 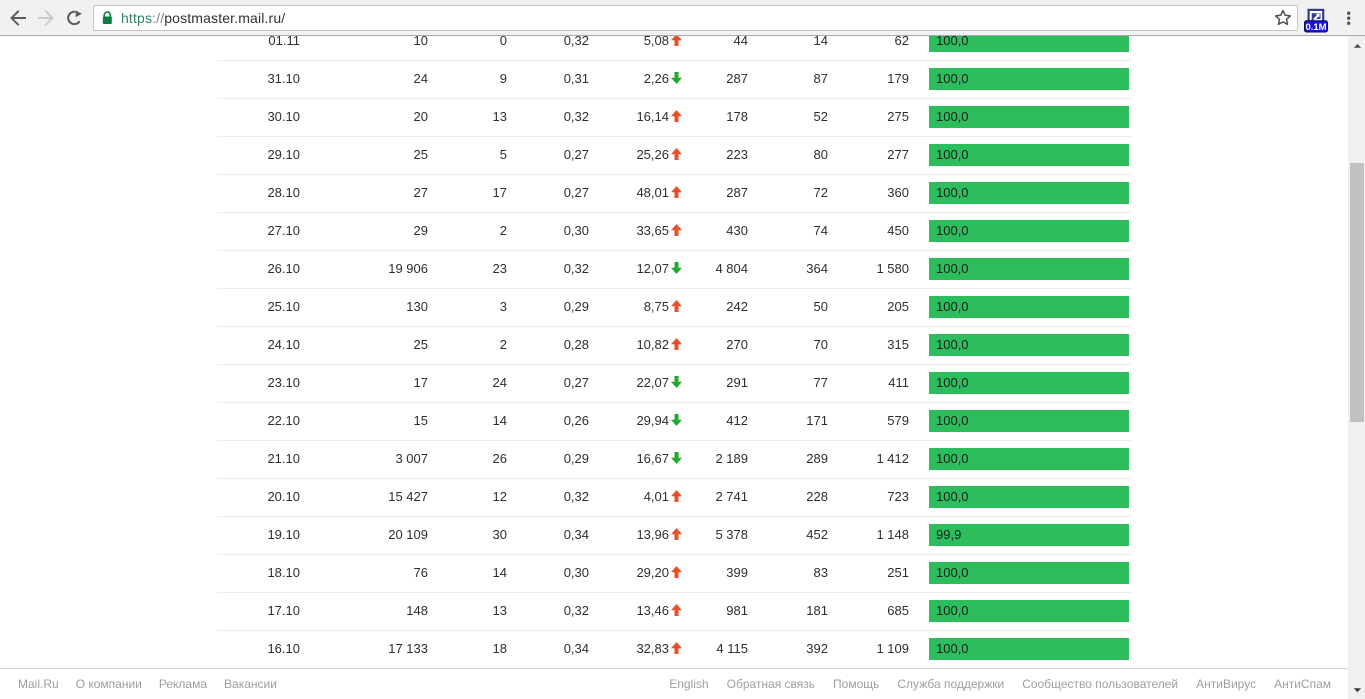 What do you see at coordinates (1315, 27) in the screenshot?
I see `svg-text: 0.1M` at bounding box center [1315, 27].